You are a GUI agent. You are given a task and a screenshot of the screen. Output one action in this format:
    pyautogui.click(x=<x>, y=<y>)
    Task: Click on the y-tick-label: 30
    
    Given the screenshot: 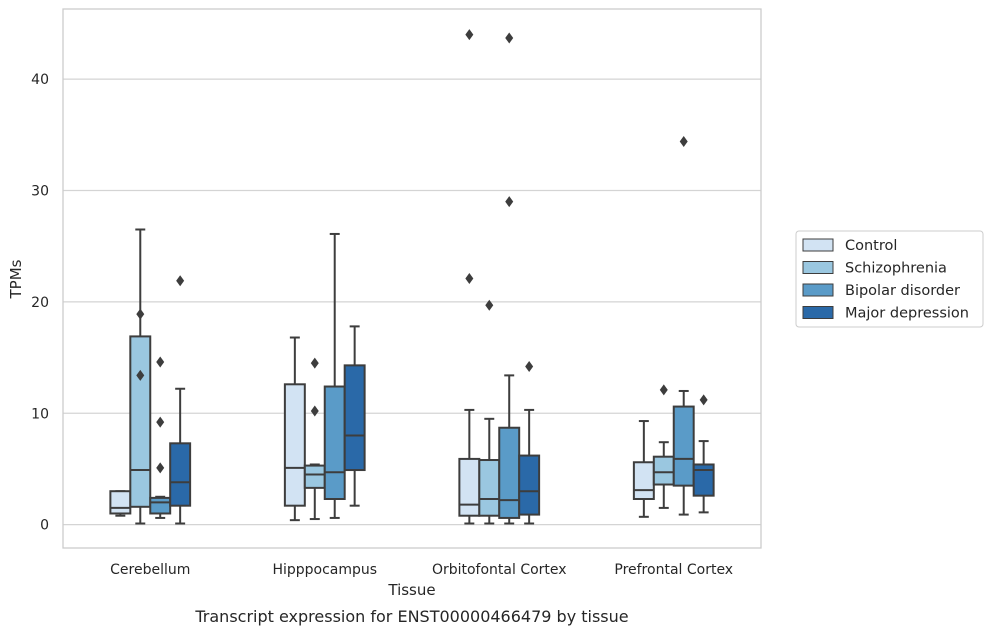 What is the action you would take?
    pyautogui.click(x=40, y=192)
    